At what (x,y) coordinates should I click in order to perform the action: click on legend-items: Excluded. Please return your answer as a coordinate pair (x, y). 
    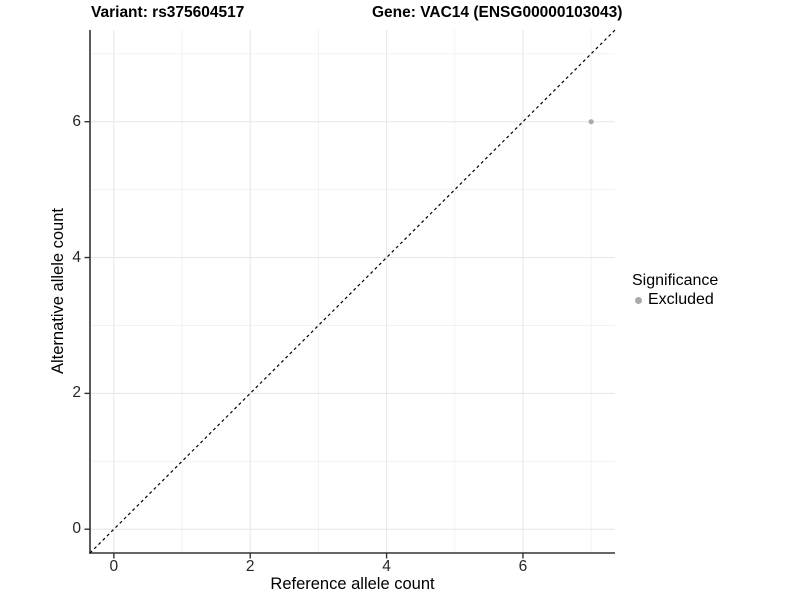
    Looking at the image, I should click on (674, 299).